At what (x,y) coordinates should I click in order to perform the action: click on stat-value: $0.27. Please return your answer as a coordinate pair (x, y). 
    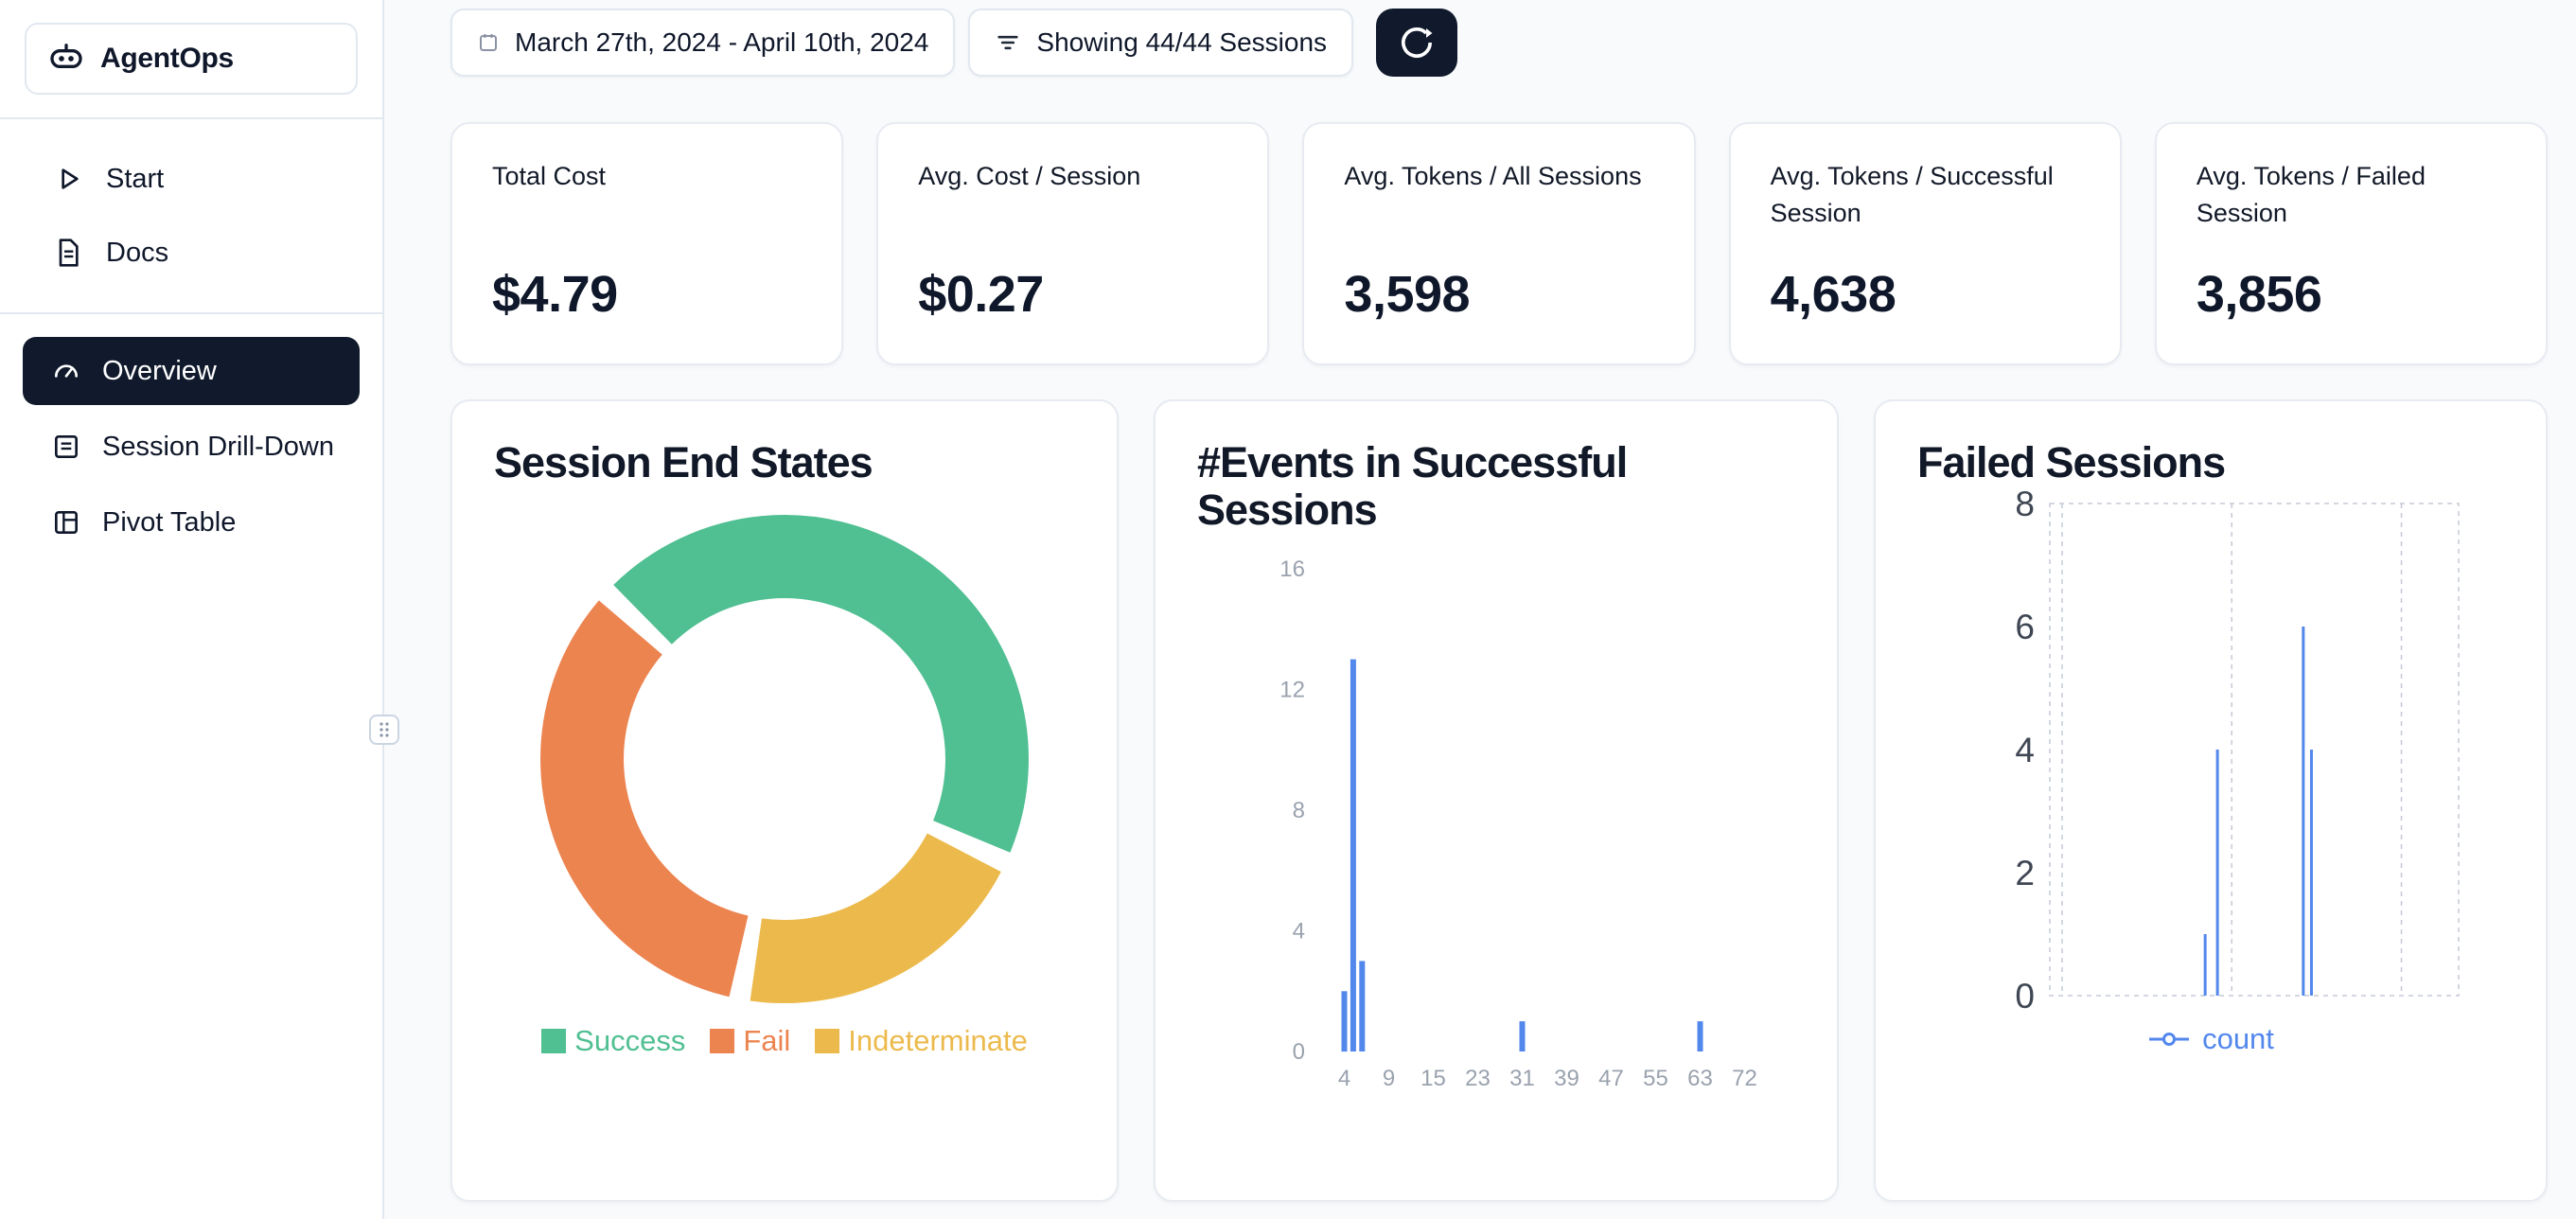
    Looking at the image, I should click on (981, 294).